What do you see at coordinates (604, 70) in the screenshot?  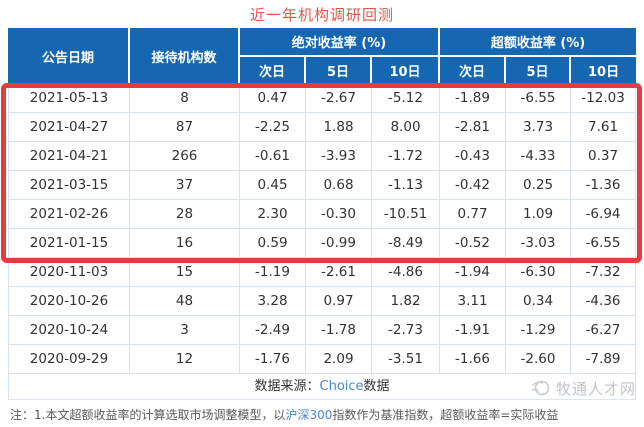 I see `col-header-exc-10-day: 10日` at bounding box center [604, 70].